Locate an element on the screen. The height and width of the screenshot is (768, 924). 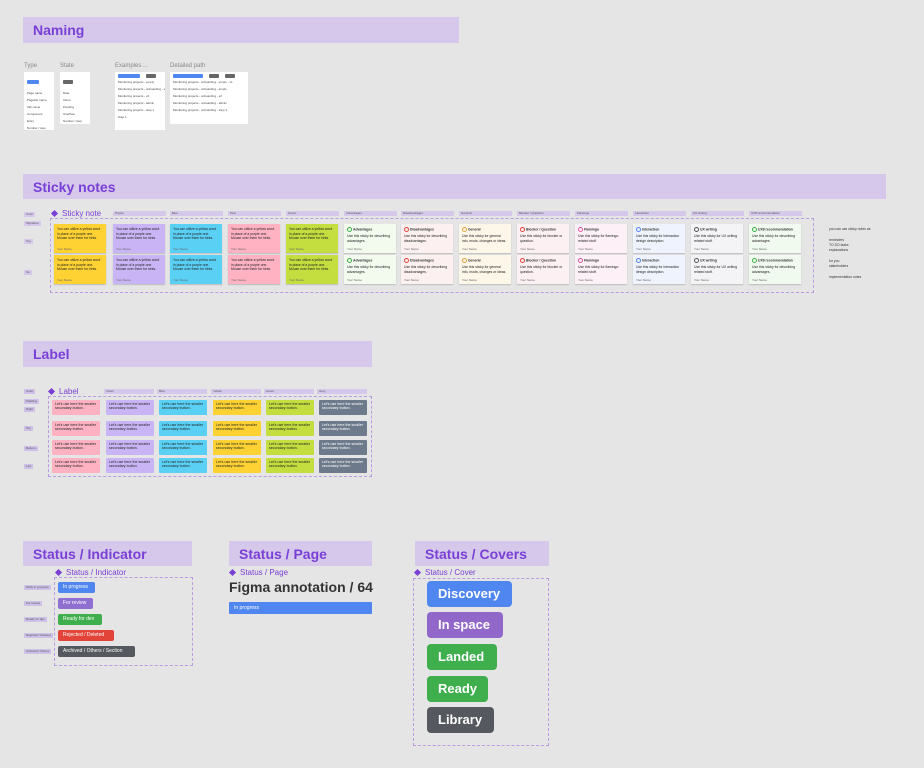
sticky-side-note: you can use sticky notes as is located at coordinates (850, 229).